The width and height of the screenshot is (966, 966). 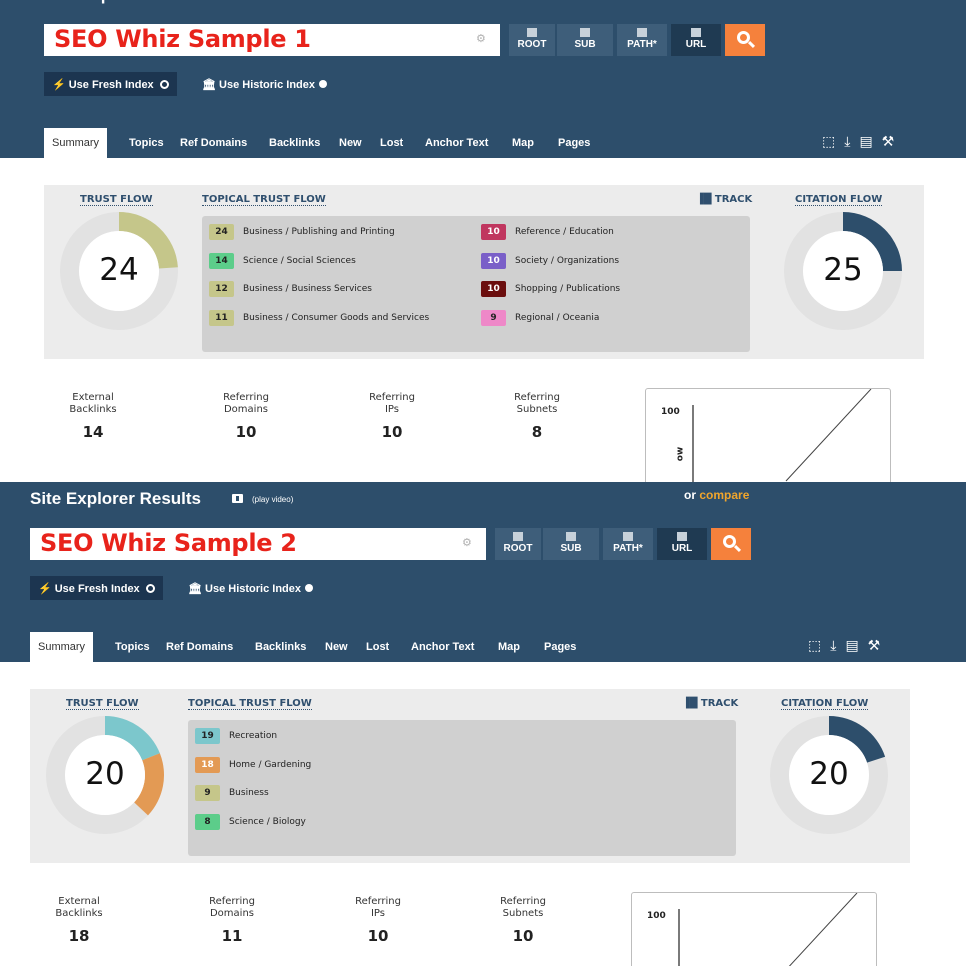 I want to click on or-compare: or compare, so click(x=716, y=495).